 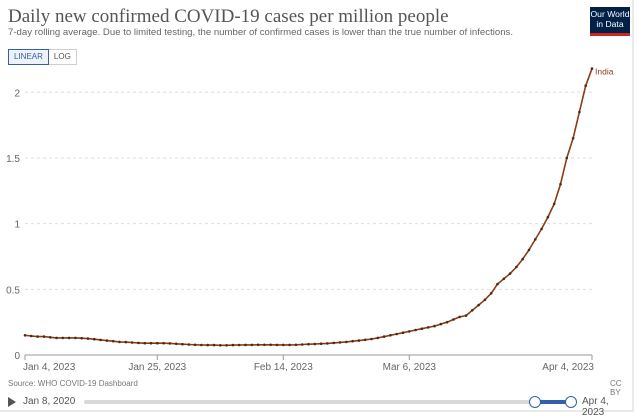 What do you see at coordinates (616, 388) in the screenshot?
I see `license-label: CC BY` at bounding box center [616, 388].